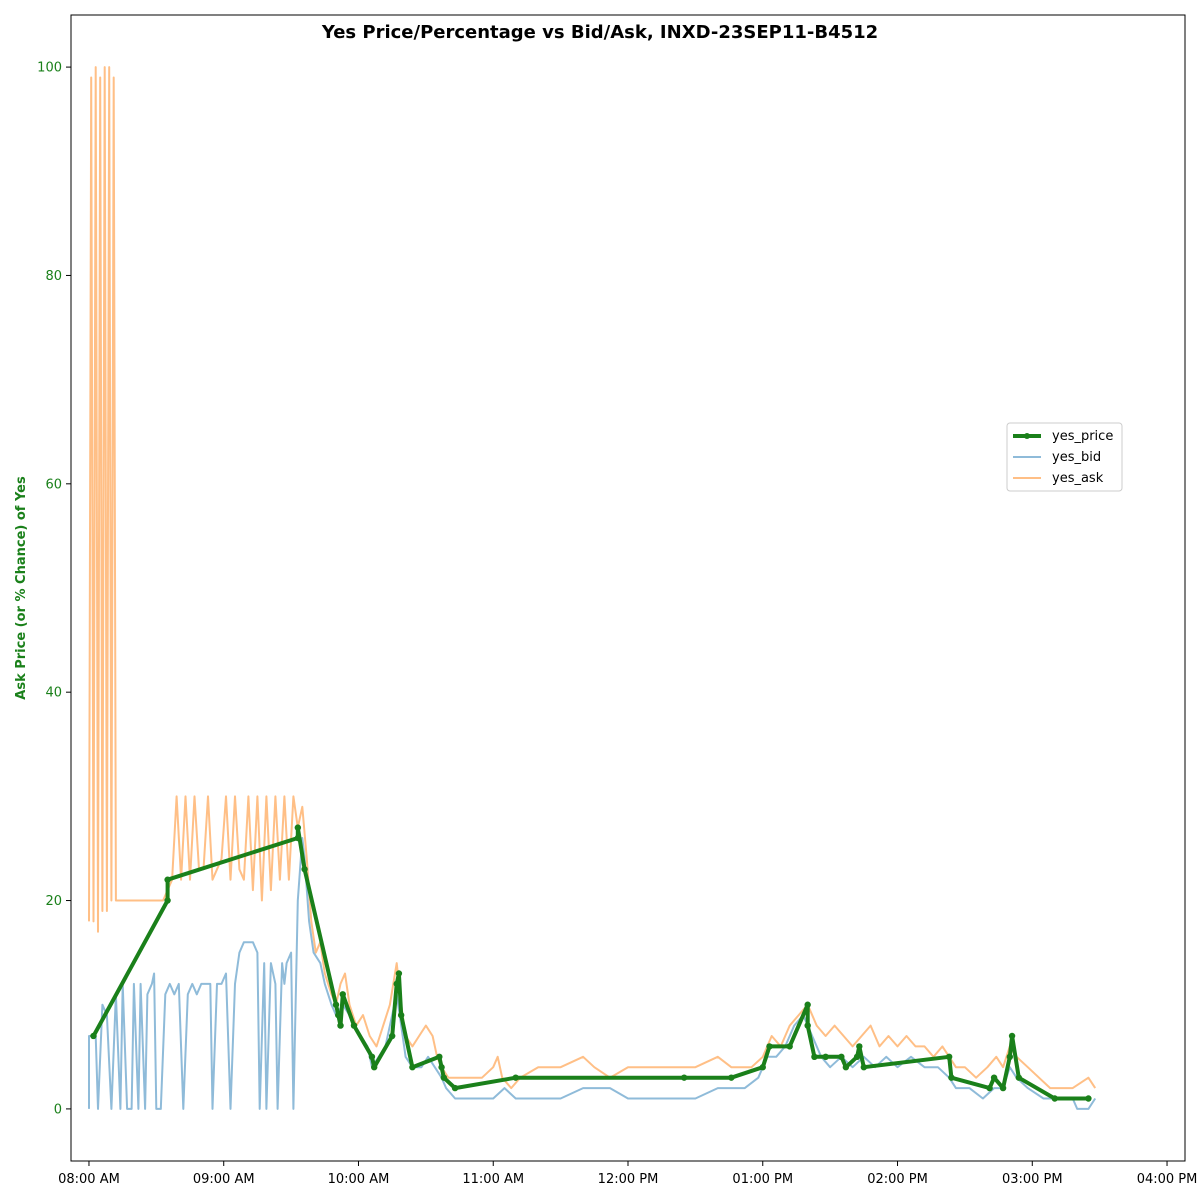 This screenshot has width=1200, height=1200. Describe the element at coordinates (1076, 457) in the screenshot. I see `legend-label-yes-bid: yes_bid` at that location.